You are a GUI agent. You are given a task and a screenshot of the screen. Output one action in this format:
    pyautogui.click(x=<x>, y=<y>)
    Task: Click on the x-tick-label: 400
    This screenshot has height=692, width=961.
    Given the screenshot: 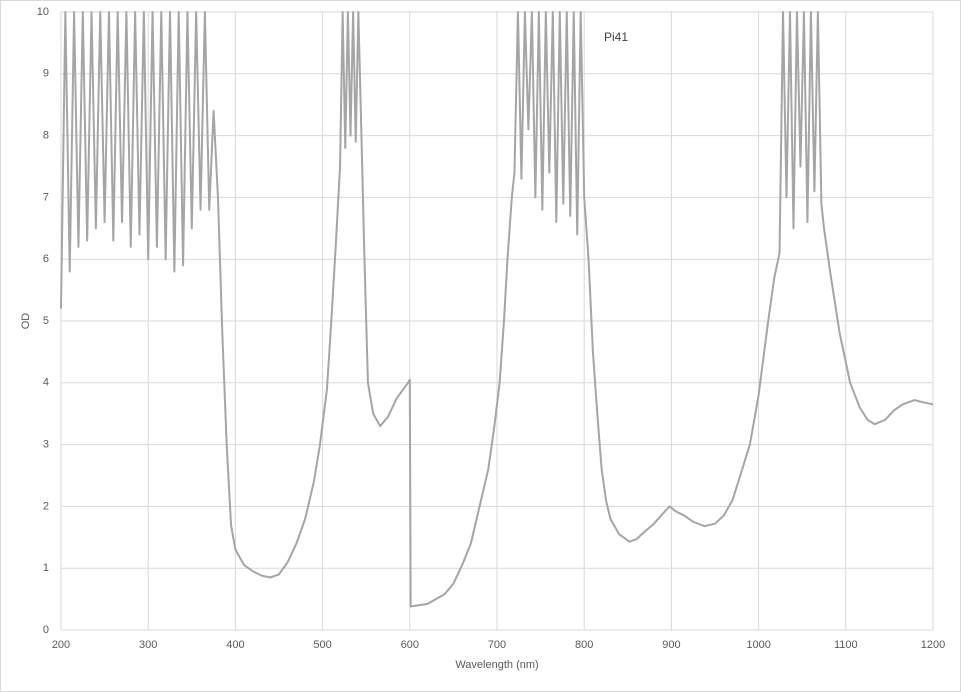 What is the action you would take?
    pyautogui.click(x=235, y=645)
    